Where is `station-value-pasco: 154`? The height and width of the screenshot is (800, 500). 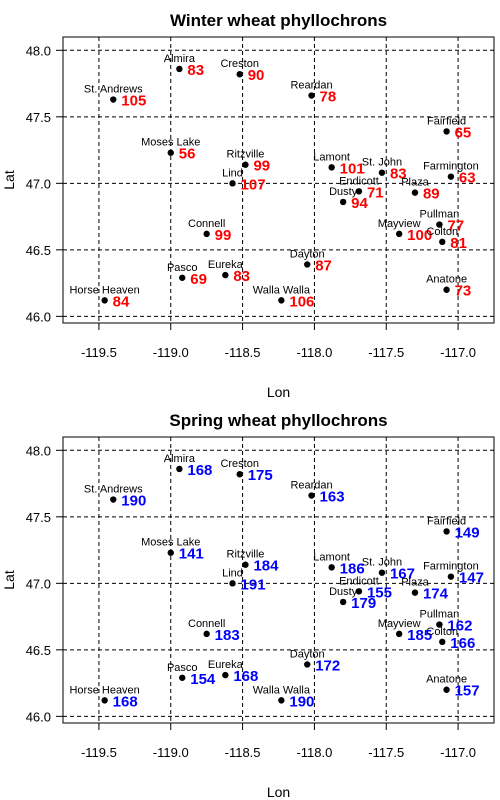 station-value-pasco: 154 is located at coordinates (203, 679).